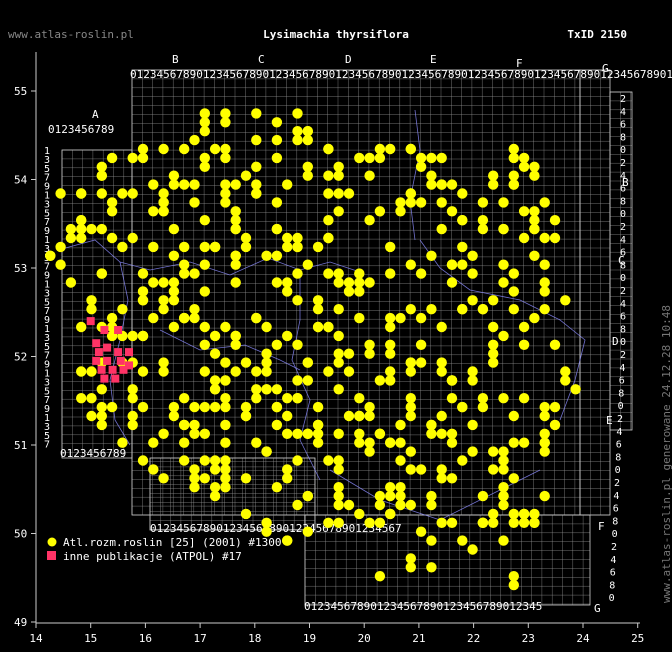 The width and height of the screenshot is (672, 652). I want to click on grid-digit-right: 0, so click(618, 470).